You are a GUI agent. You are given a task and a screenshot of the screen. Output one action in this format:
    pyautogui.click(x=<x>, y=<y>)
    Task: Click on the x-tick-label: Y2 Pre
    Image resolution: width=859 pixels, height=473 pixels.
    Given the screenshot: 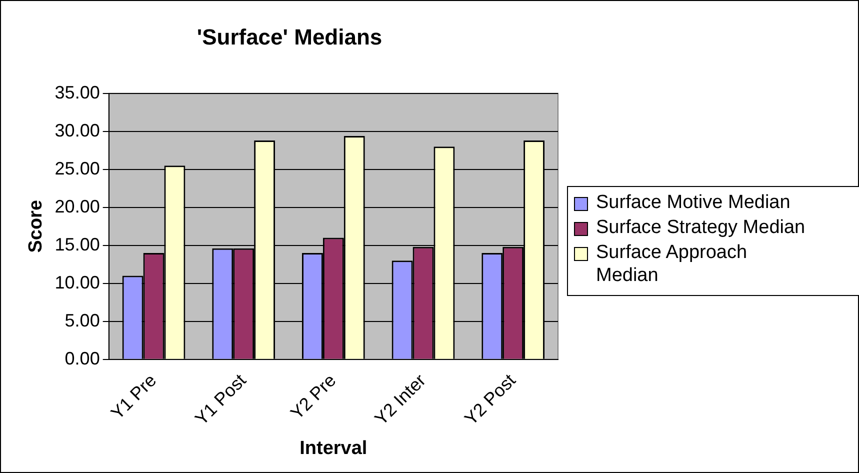 What is the action you would take?
    pyautogui.click(x=313, y=397)
    